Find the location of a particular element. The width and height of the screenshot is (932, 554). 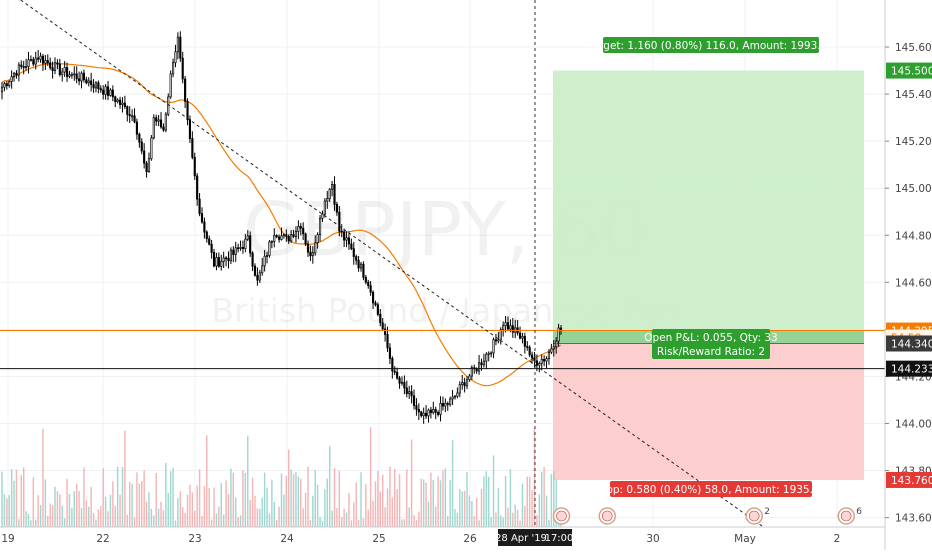

y-tick-label: 145.400 is located at coordinates (913, 95).